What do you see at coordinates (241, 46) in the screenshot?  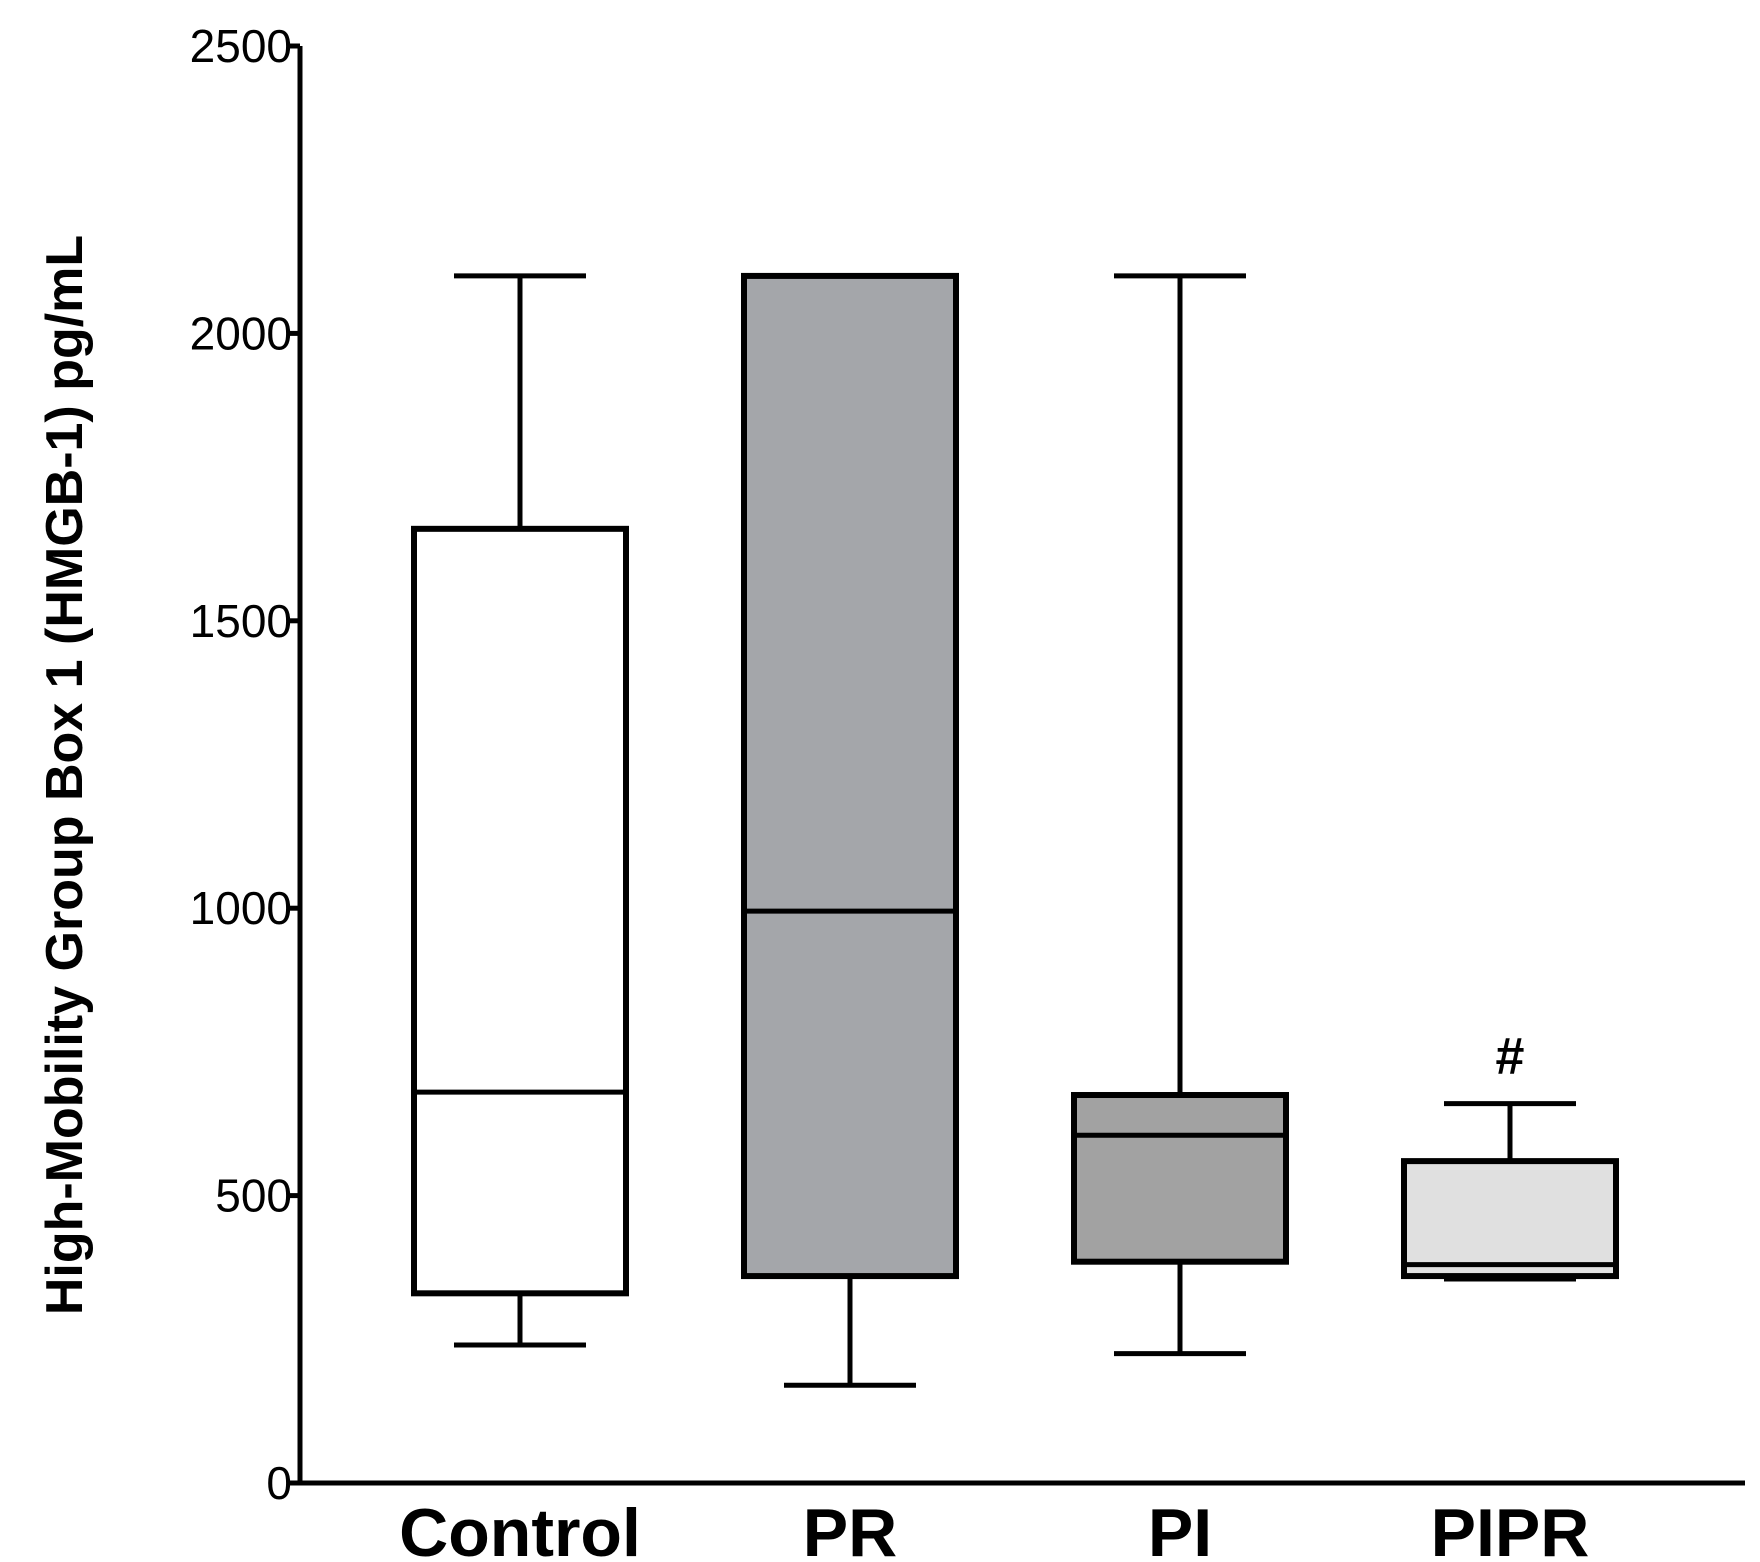 I see `y-tick-label: 2500` at bounding box center [241, 46].